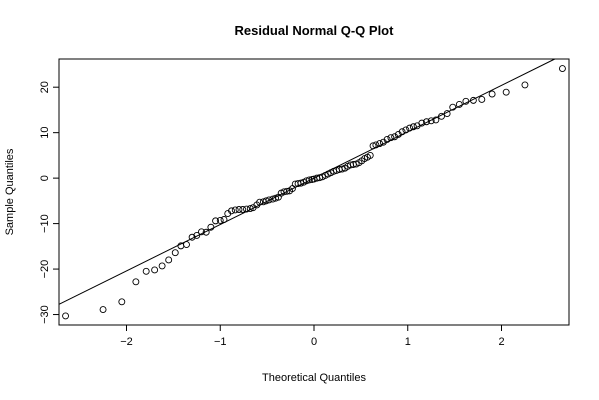 The width and height of the screenshot is (599, 400). I want to click on y-axis-label: Sample Quantiles, so click(10, 191).